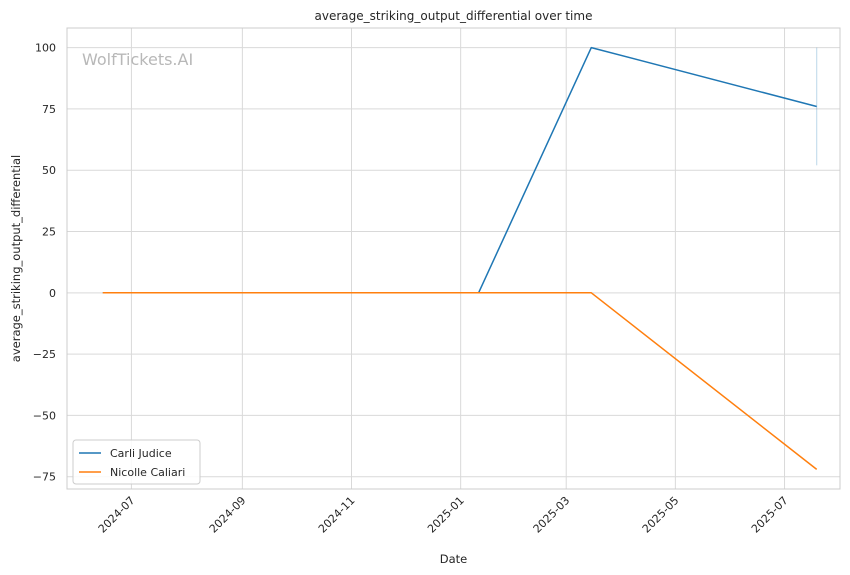 The image size is (850, 575). I want to click on y-tick-labels: 100 75 50 25 0 −25 −50 −75, so click(44, 263).